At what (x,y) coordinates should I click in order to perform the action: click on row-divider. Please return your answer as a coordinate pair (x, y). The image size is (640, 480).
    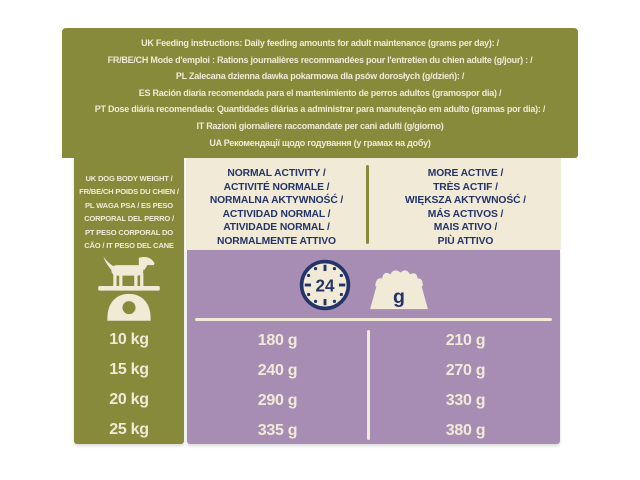
    Looking at the image, I should click on (373, 319).